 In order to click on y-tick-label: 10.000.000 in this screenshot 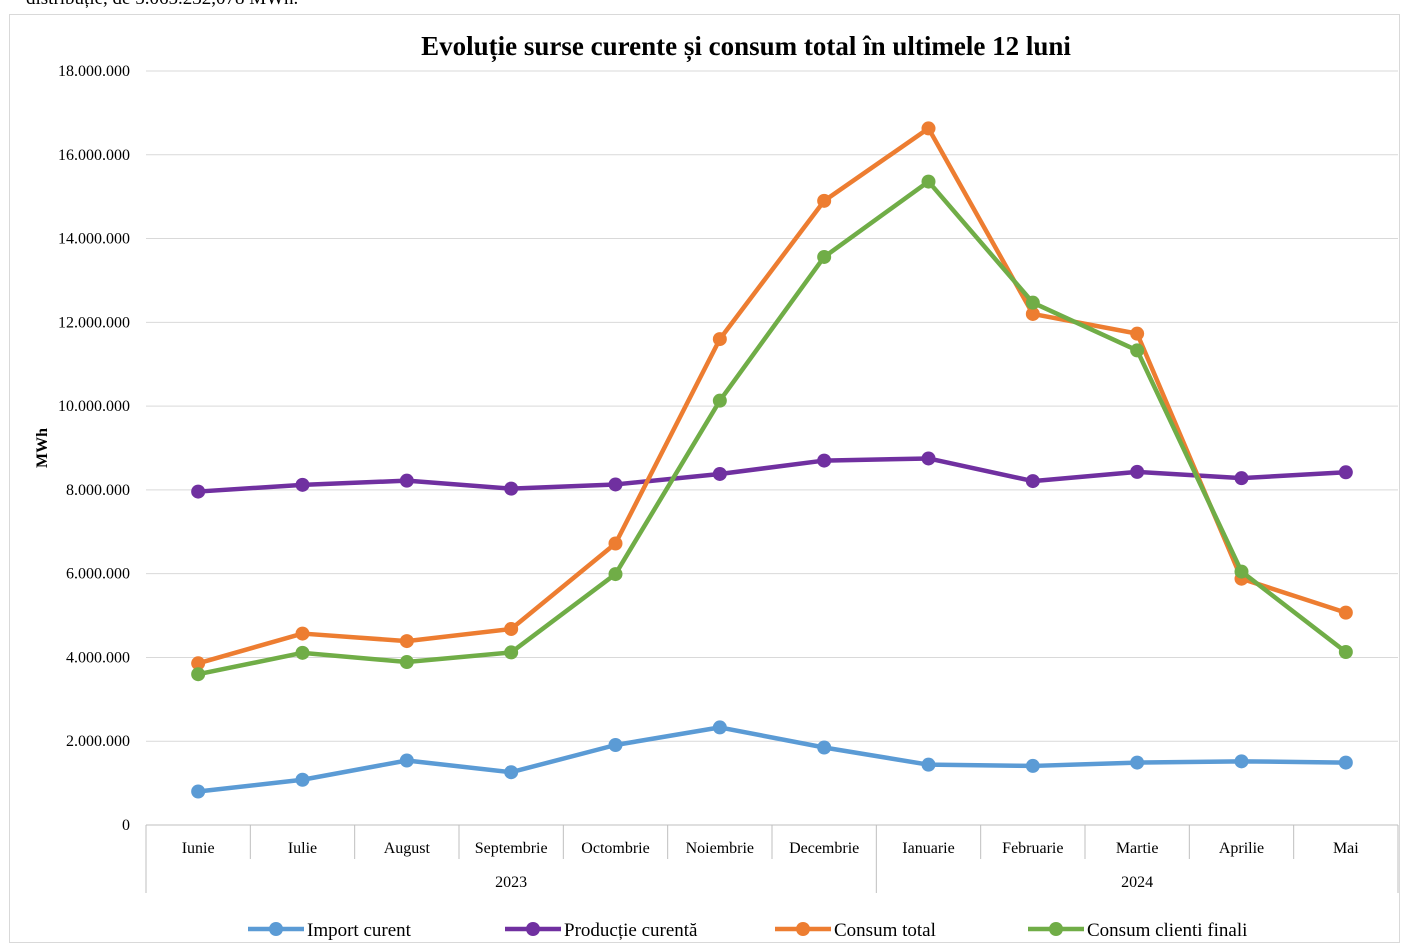, I will do `click(94, 406)`.